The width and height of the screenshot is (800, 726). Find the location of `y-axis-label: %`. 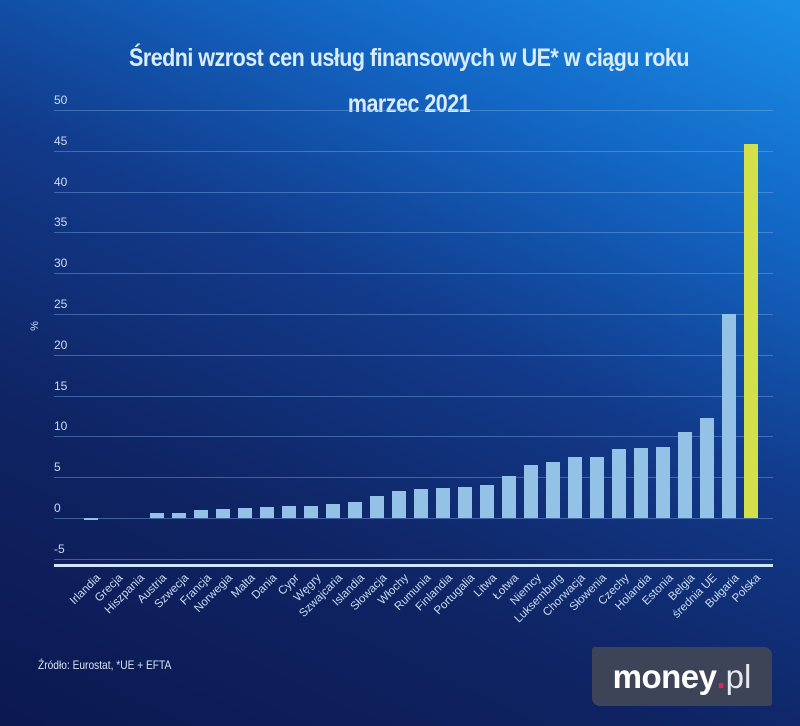

y-axis-label: % is located at coordinates (34, 326).